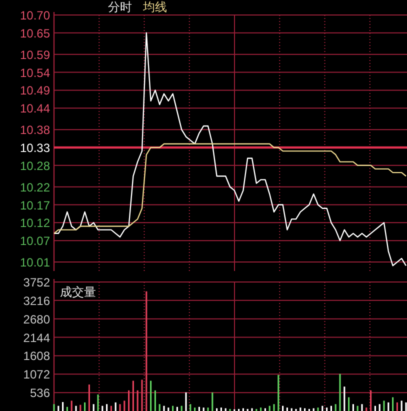 The image size is (407, 411). Describe the element at coordinates (35, 33) in the screenshot. I see `y-tick-label: 10.65` at that location.